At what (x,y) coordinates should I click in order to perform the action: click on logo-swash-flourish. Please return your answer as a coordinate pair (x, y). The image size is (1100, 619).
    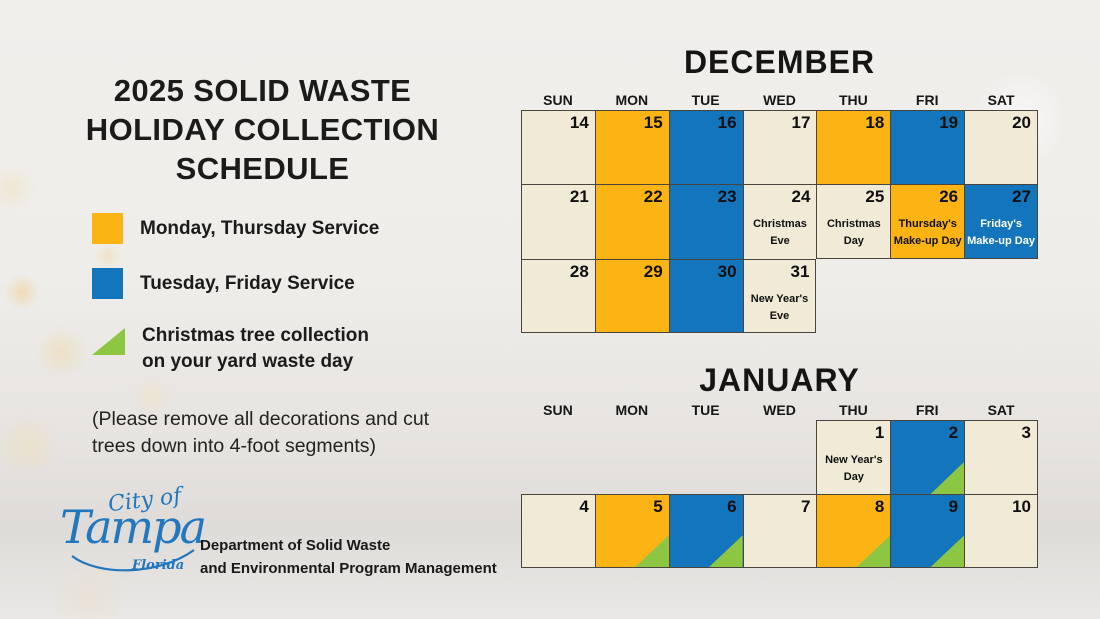
    Looking at the image, I should click on (130, 565).